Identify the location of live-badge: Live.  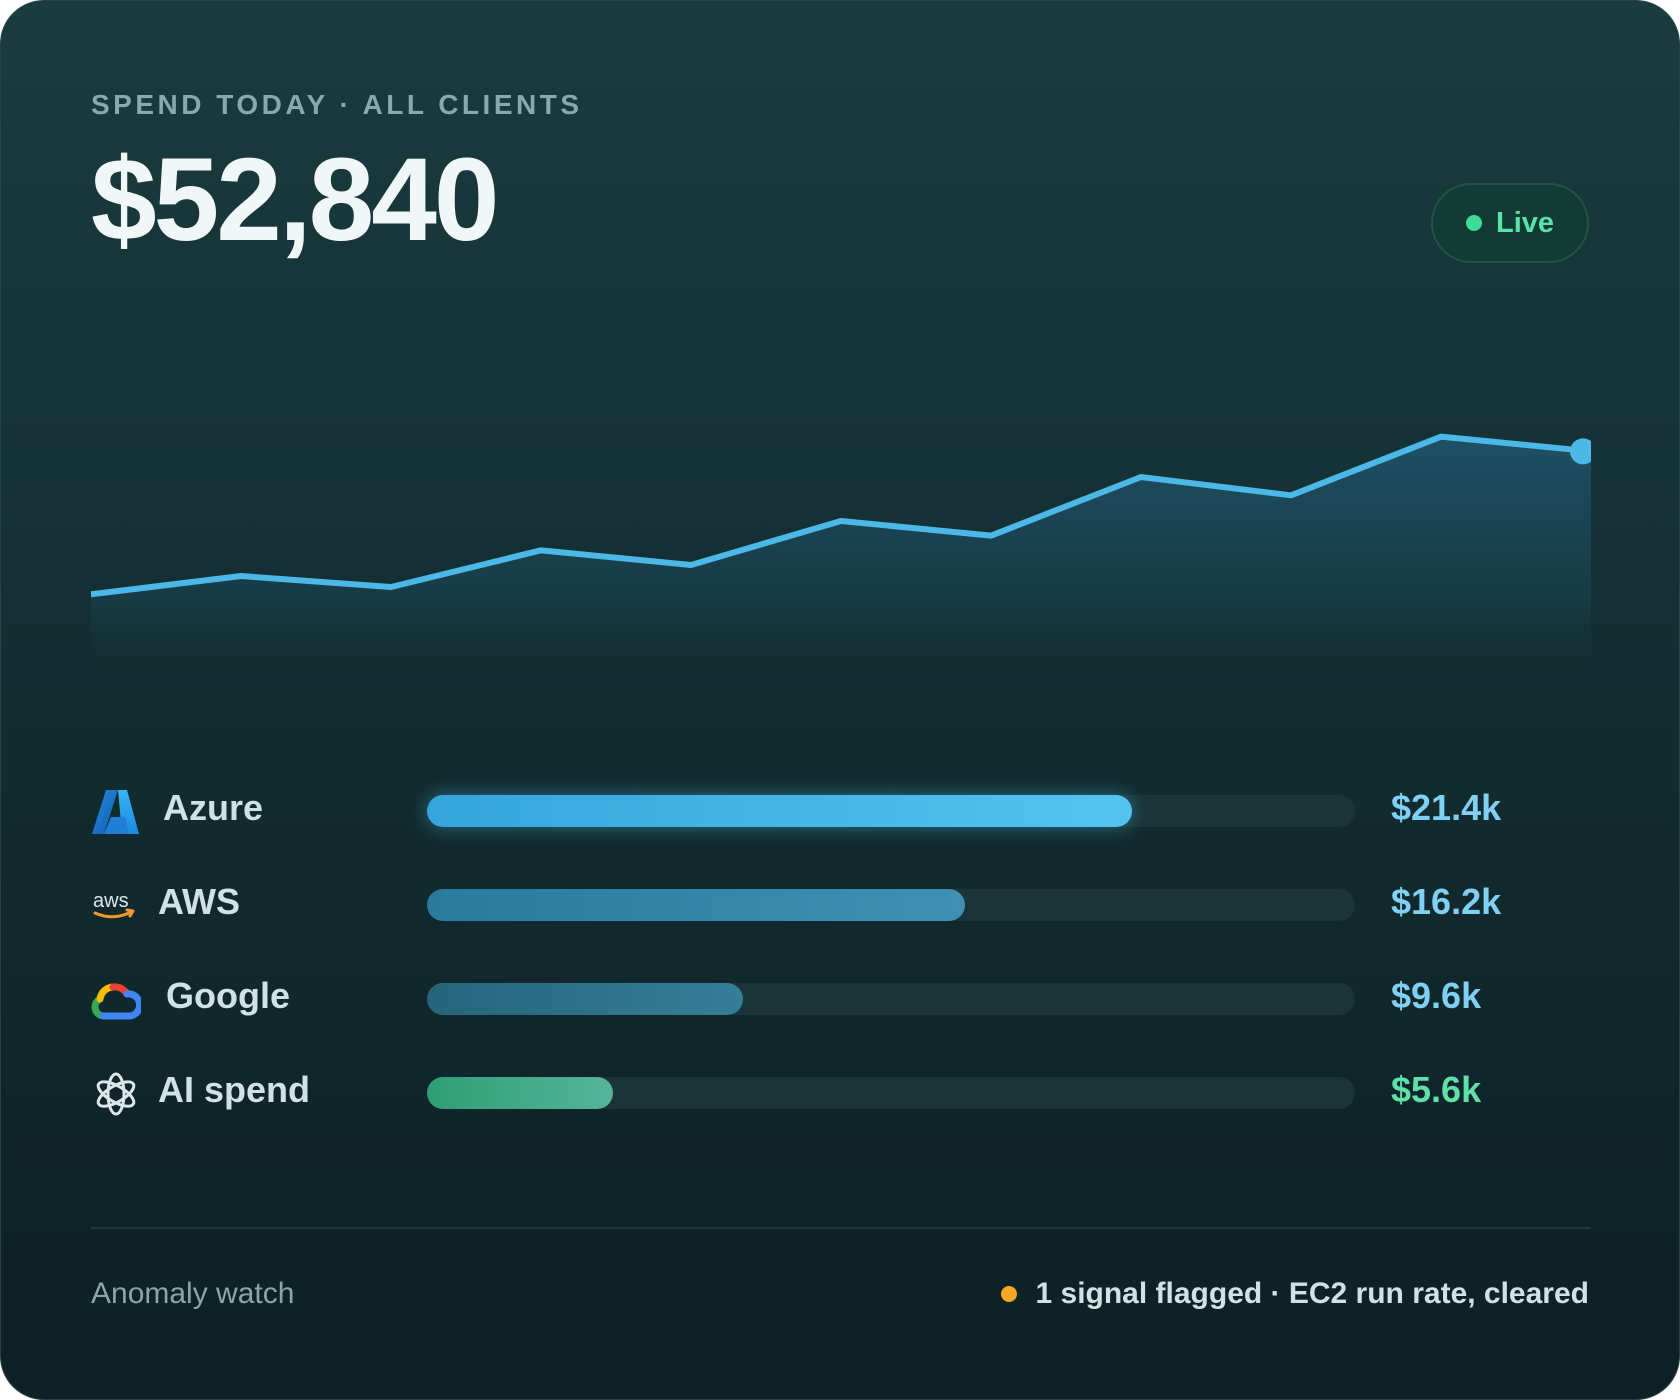
(1510, 223).